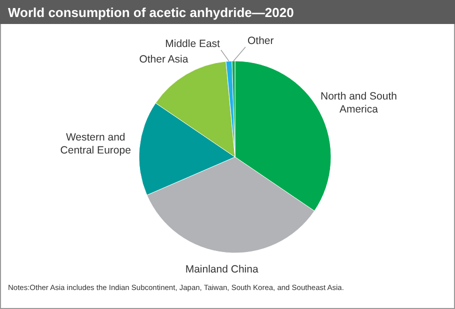 This screenshot has height=309, width=455. I want to click on slice-label: Mainland China, so click(221, 270).